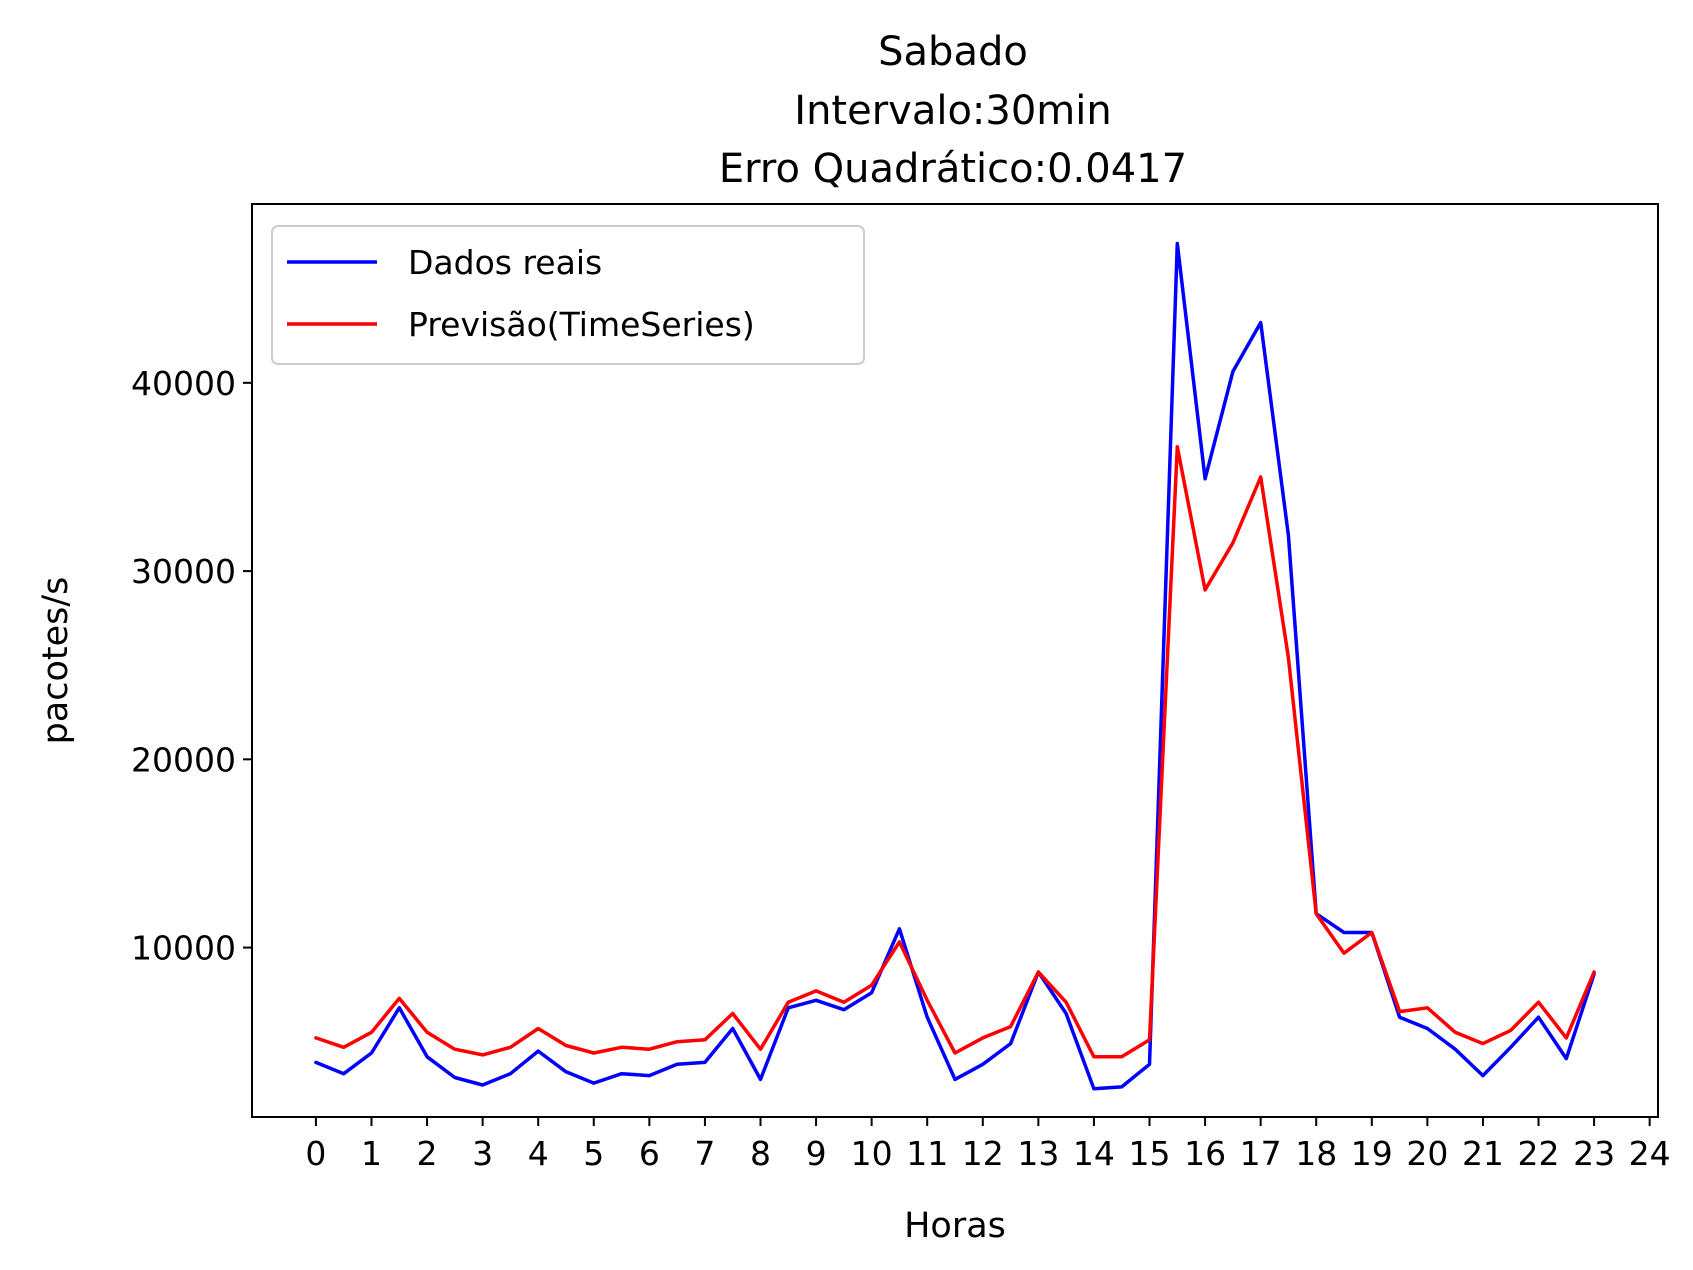 The width and height of the screenshot is (1693, 1270). What do you see at coordinates (1261, 1153) in the screenshot?
I see `x-tick-label: 17` at bounding box center [1261, 1153].